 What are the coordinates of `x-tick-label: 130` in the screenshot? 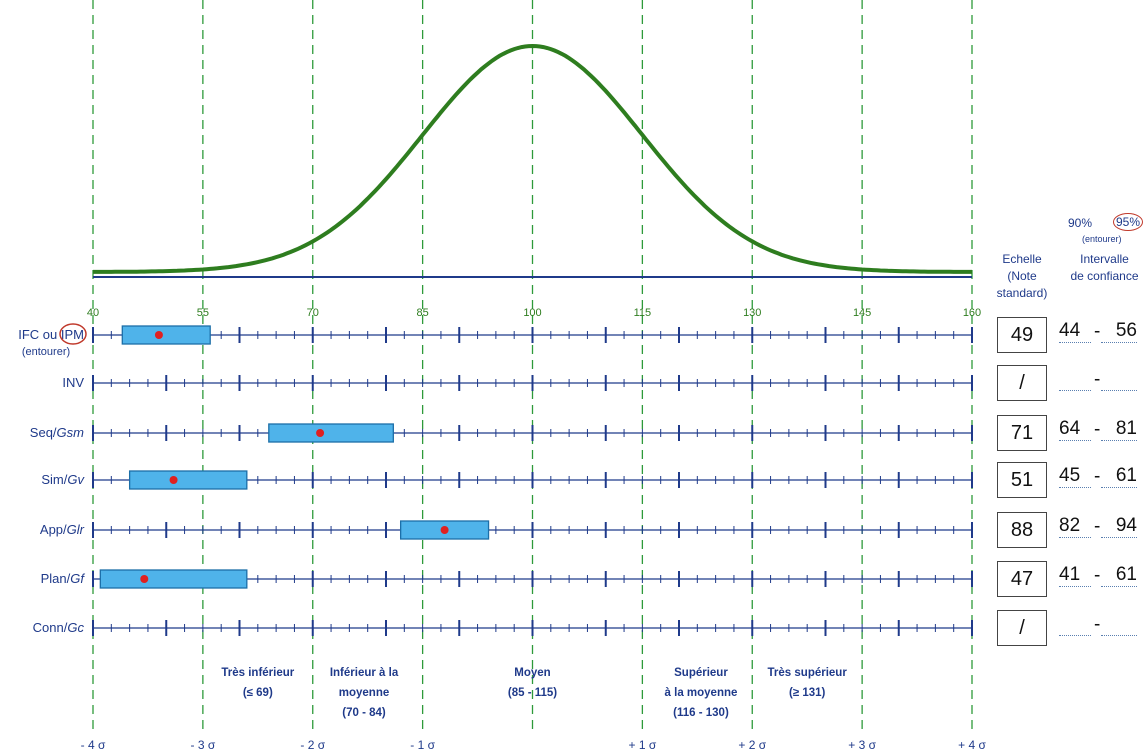 It's located at (752, 313).